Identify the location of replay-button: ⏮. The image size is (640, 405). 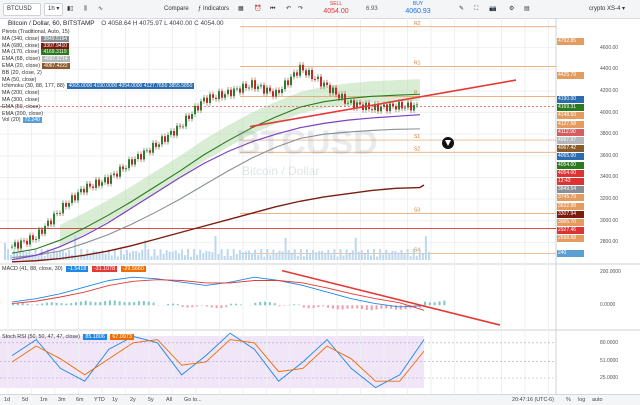
(272, 9).